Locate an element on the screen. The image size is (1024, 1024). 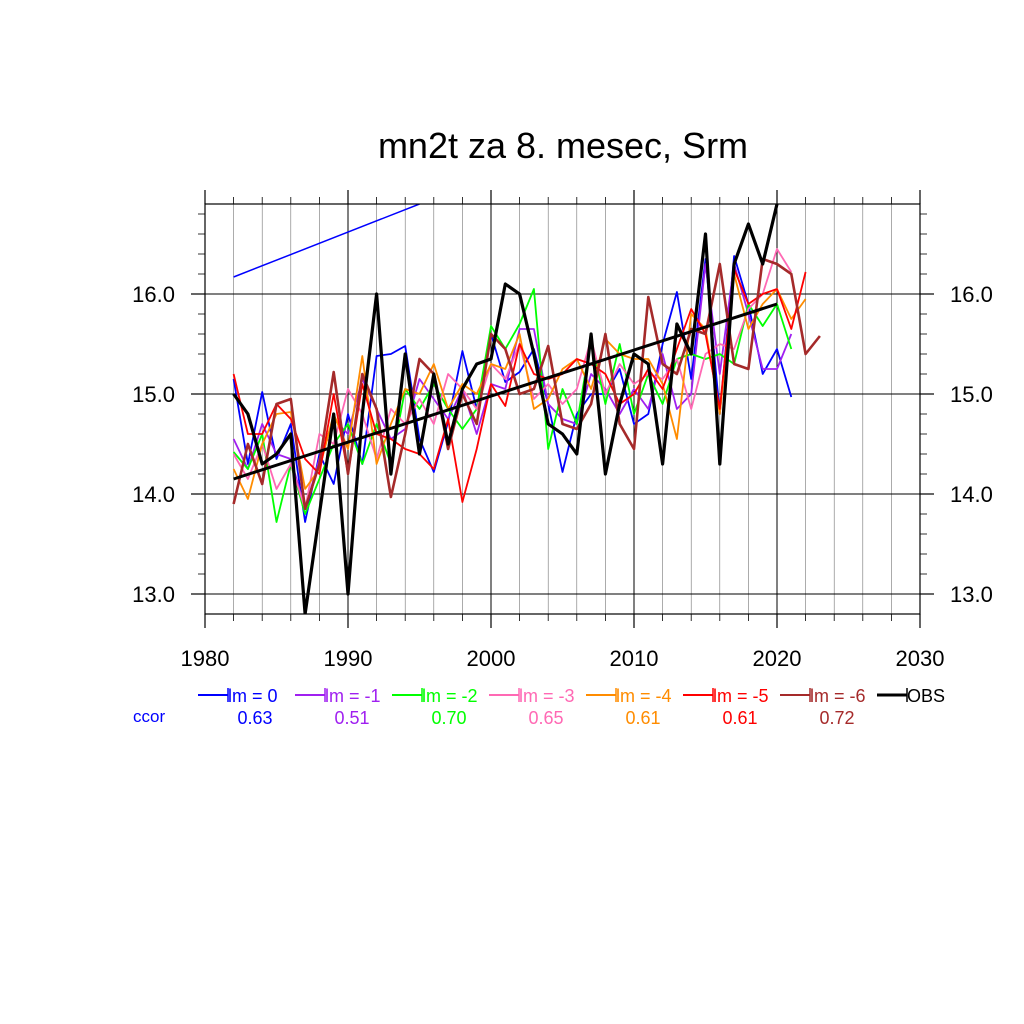
legend-label-4: lm = -4 is located at coordinates (644, 696).